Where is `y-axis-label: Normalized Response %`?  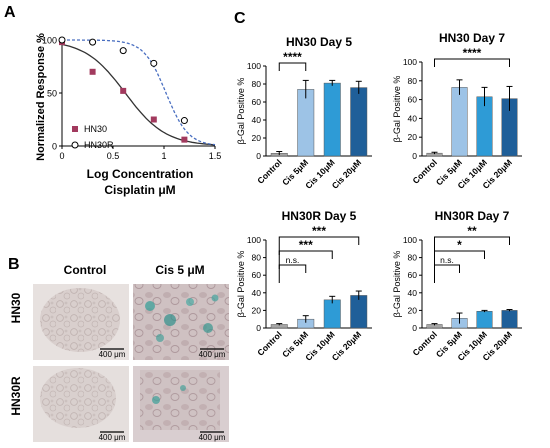
y-axis-label: Normalized Response % is located at coordinates (41, 97).